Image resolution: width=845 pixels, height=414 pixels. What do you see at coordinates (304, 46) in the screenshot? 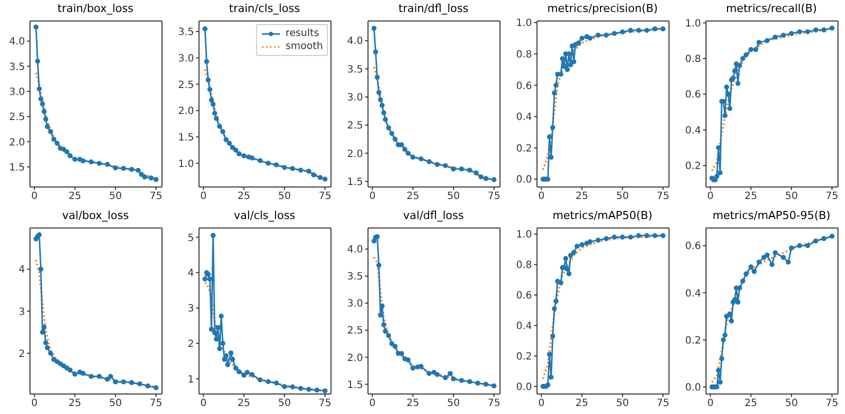
I see `legend-label: smooth` at bounding box center [304, 46].